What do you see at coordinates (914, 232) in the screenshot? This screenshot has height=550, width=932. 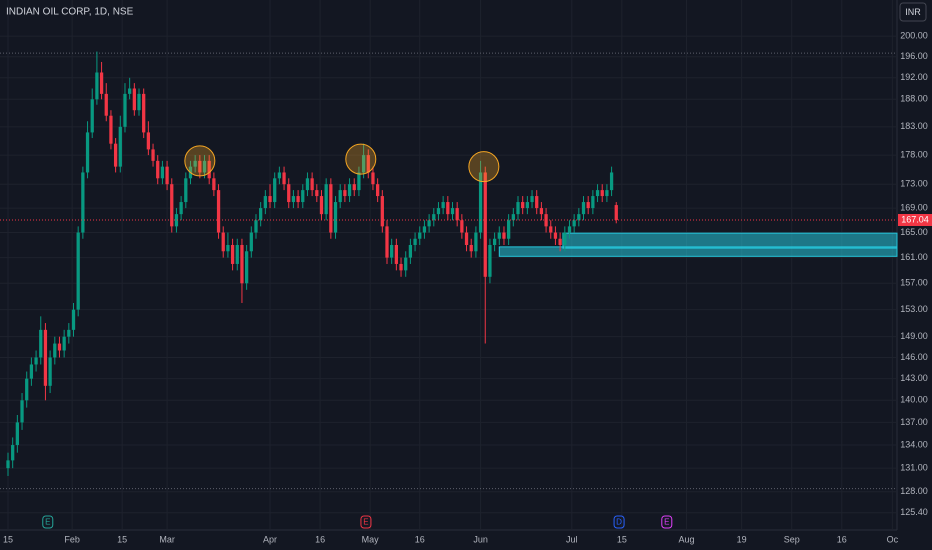 I see `y-tick-label: 165.00` at bounding box center [914, 232].